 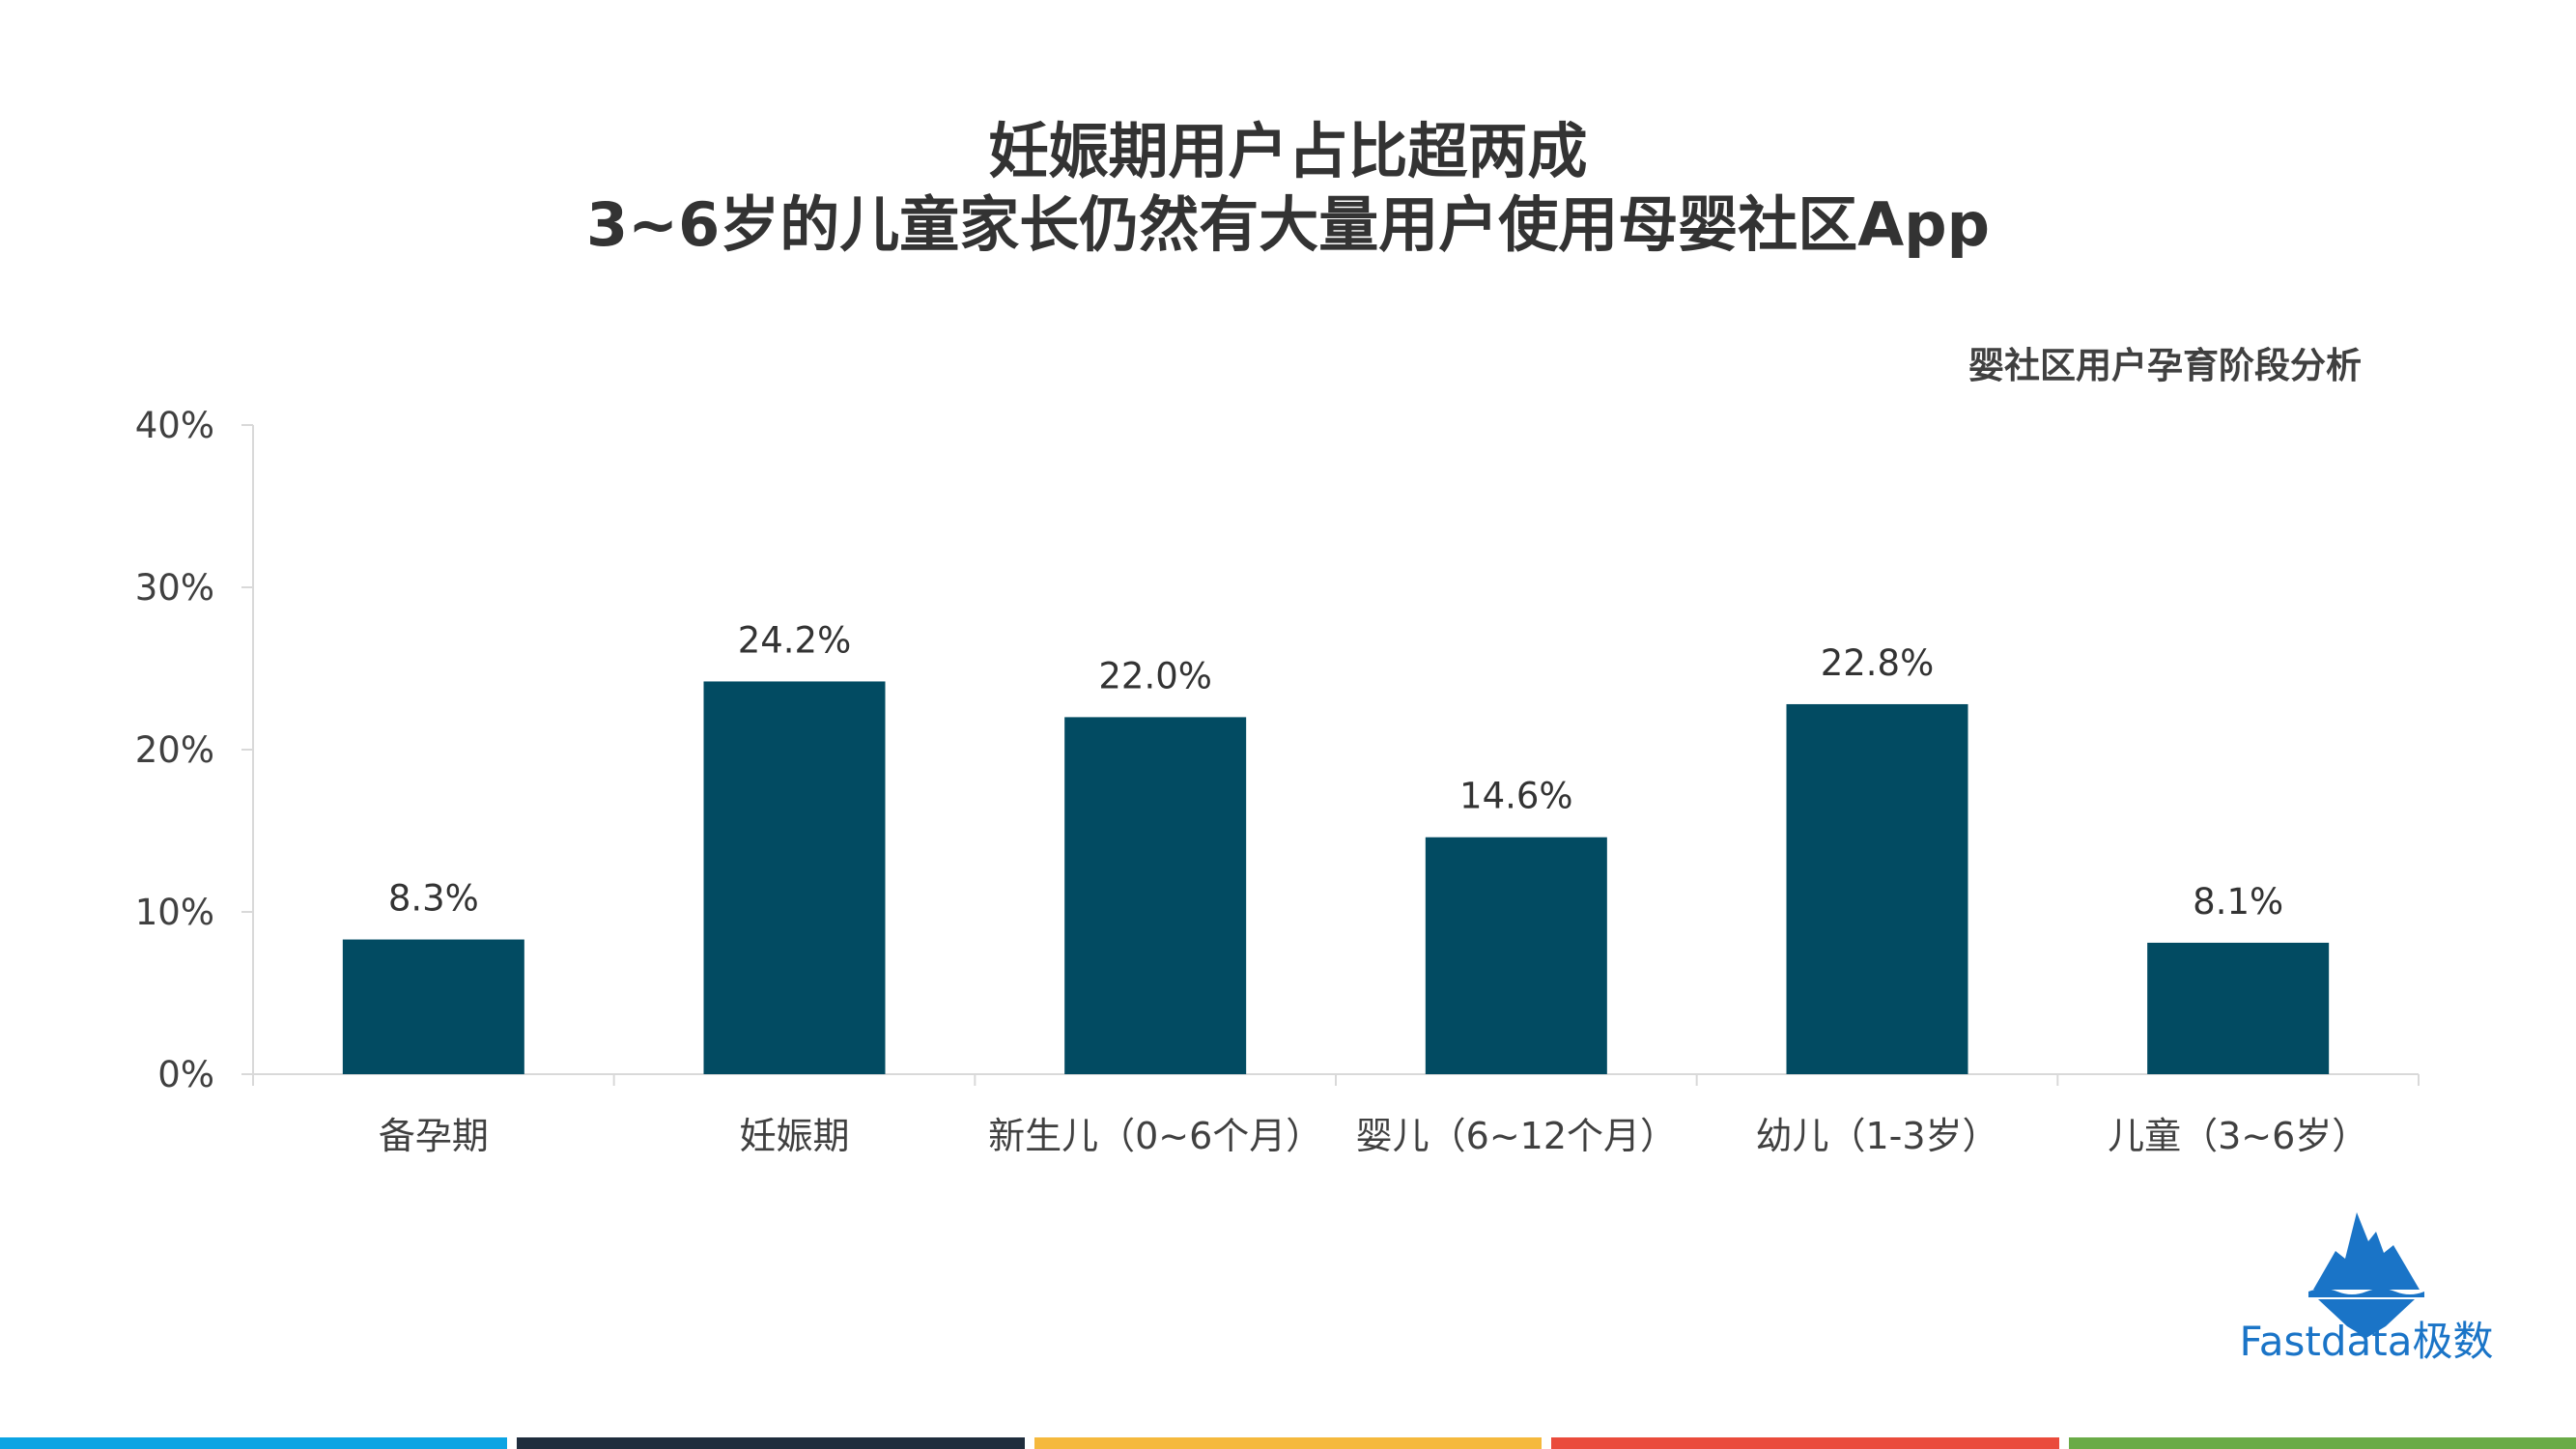 I want to click on x-category-label: 婴儿（6~12个月）, so click(x=1516, y=1136).